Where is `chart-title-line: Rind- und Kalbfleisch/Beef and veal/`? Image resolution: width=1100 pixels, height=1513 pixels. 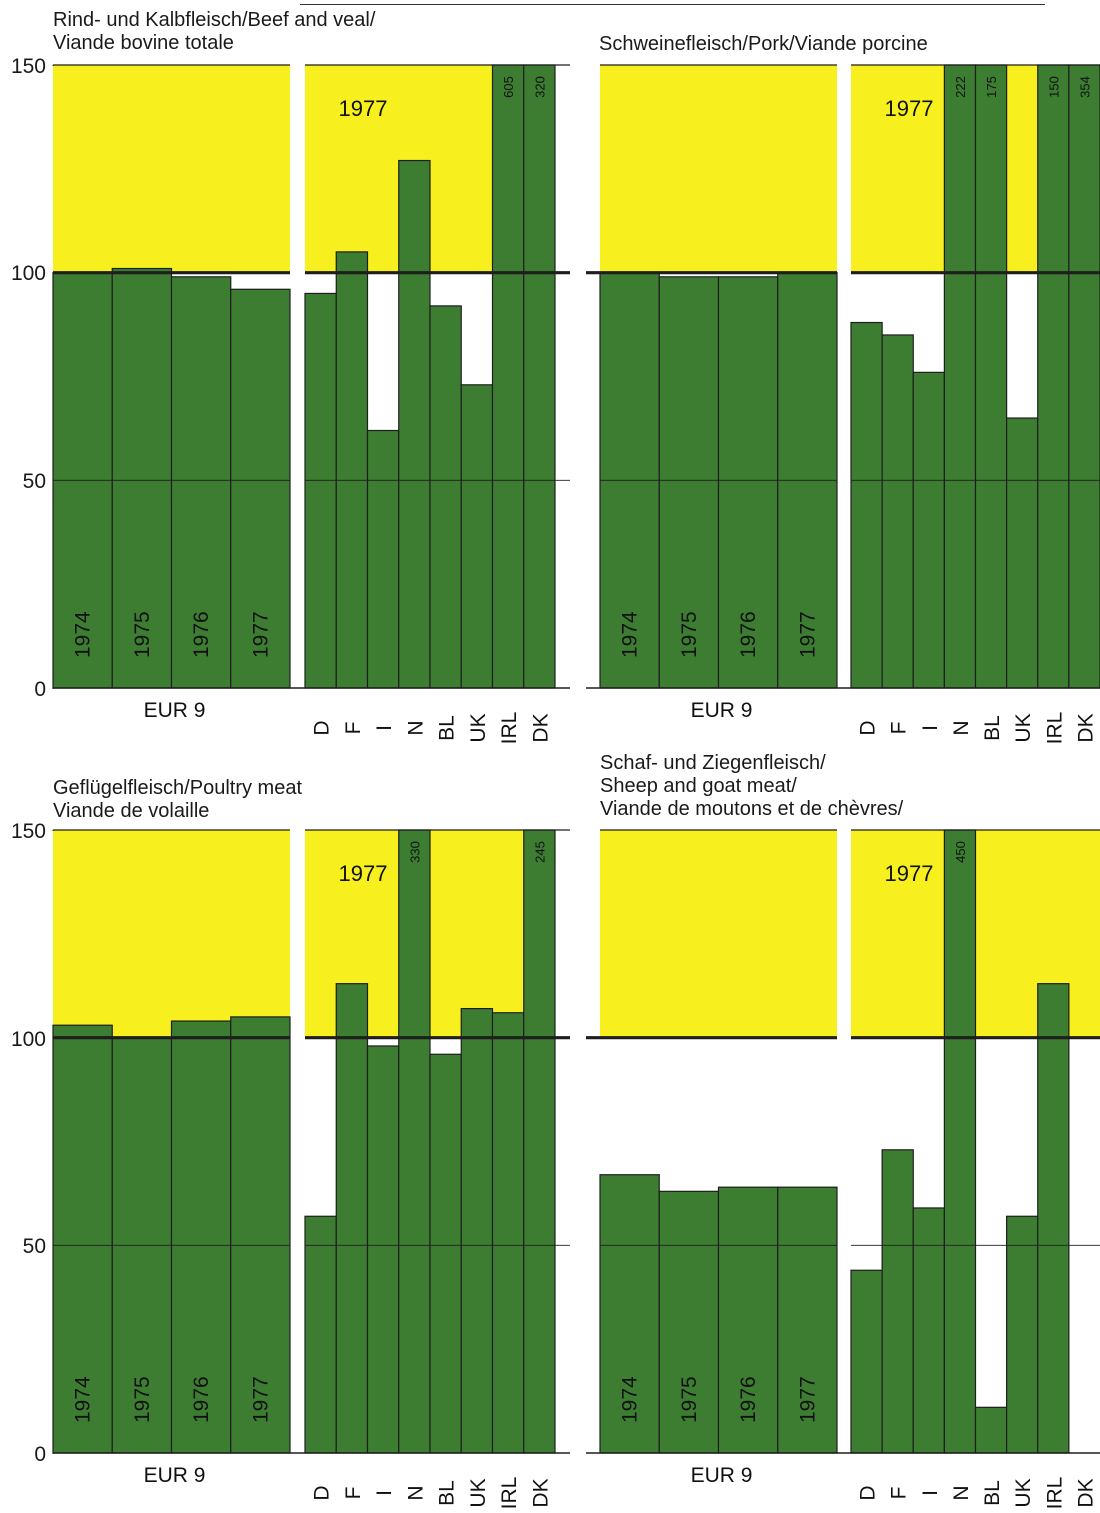
chart-title-line: Rind- und Kalbfleisch/Beef and veal/ is located at coordinates (214, 20).